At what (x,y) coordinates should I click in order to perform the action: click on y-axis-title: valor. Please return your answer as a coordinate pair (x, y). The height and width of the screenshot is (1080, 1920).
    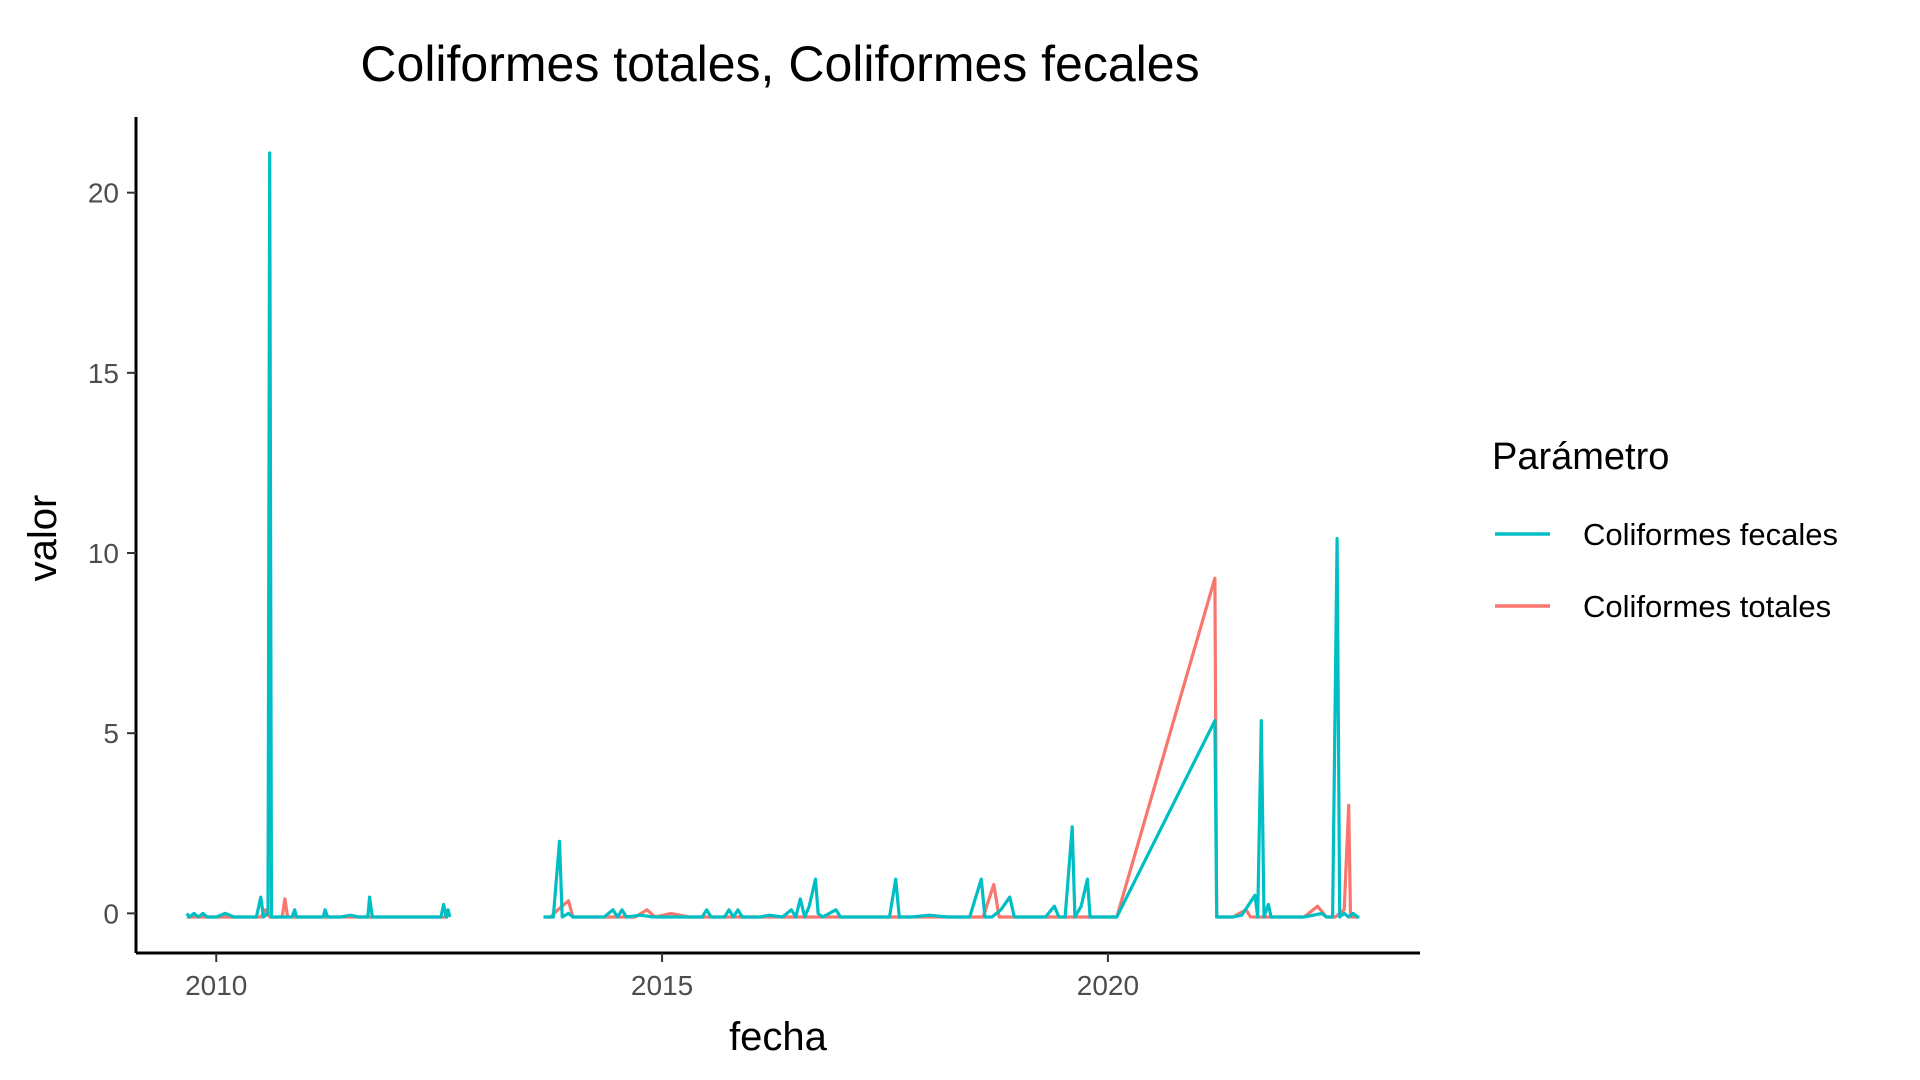
    Looking at the image, I should click on (43, 538).